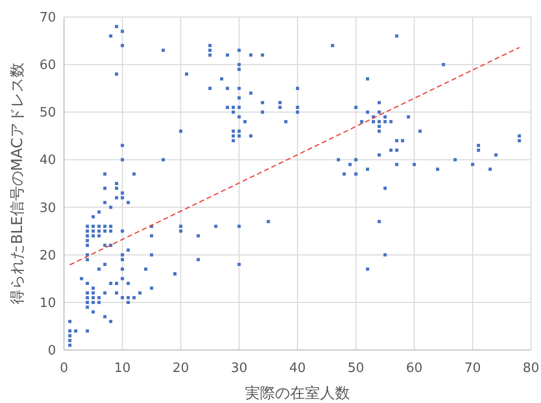  I want to click on x-tick-label: 50, so click(356, 368).